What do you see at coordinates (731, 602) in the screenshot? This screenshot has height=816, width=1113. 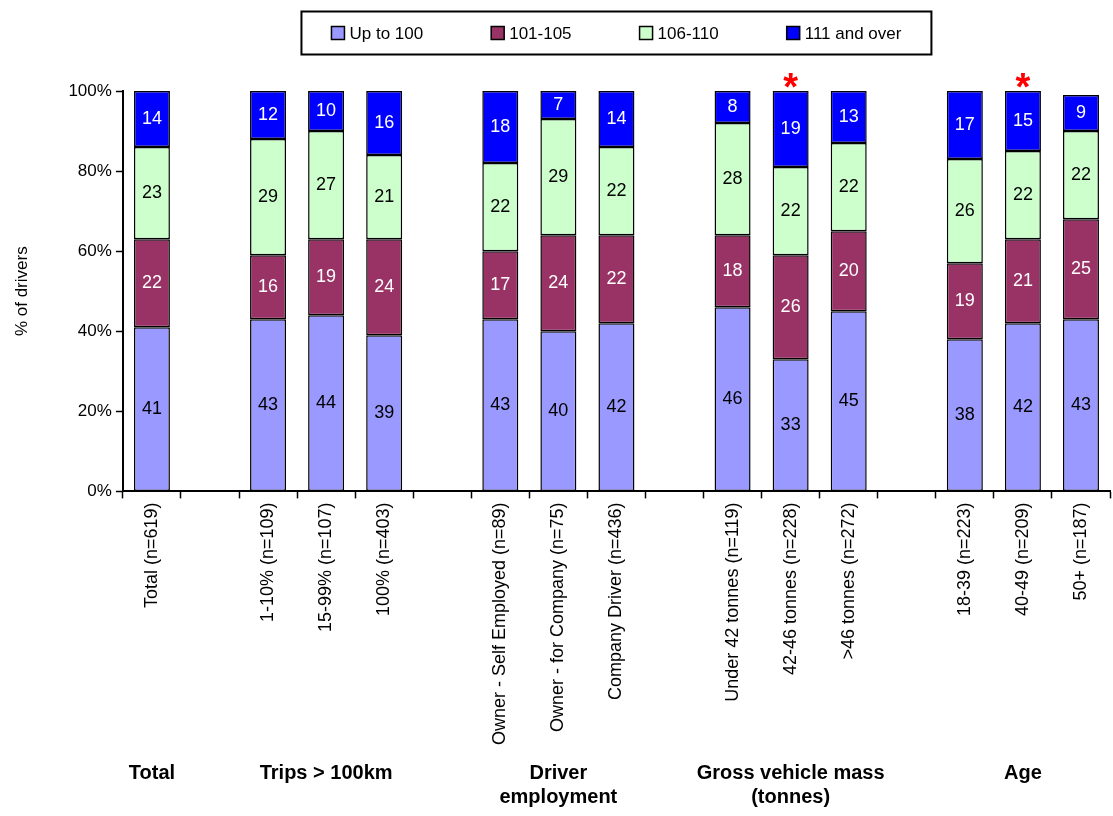 I see `x-tick-label: Under 42 tonnes (n=119)` at bounding box center [731, 602].